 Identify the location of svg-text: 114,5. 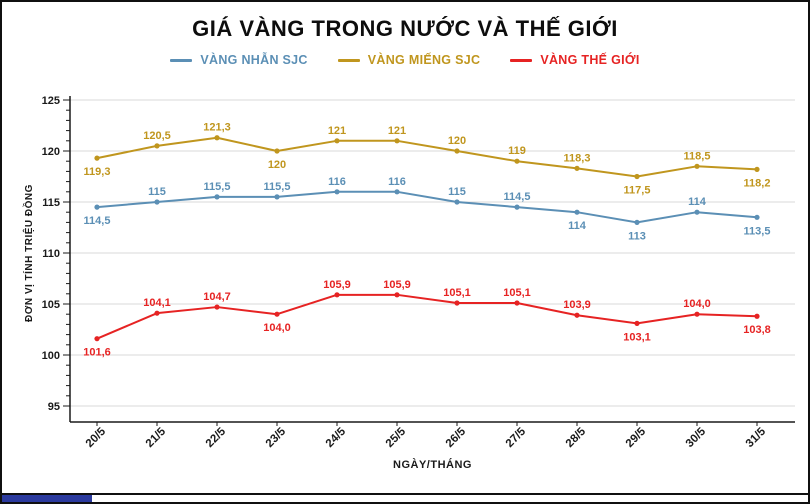
(517, 197).